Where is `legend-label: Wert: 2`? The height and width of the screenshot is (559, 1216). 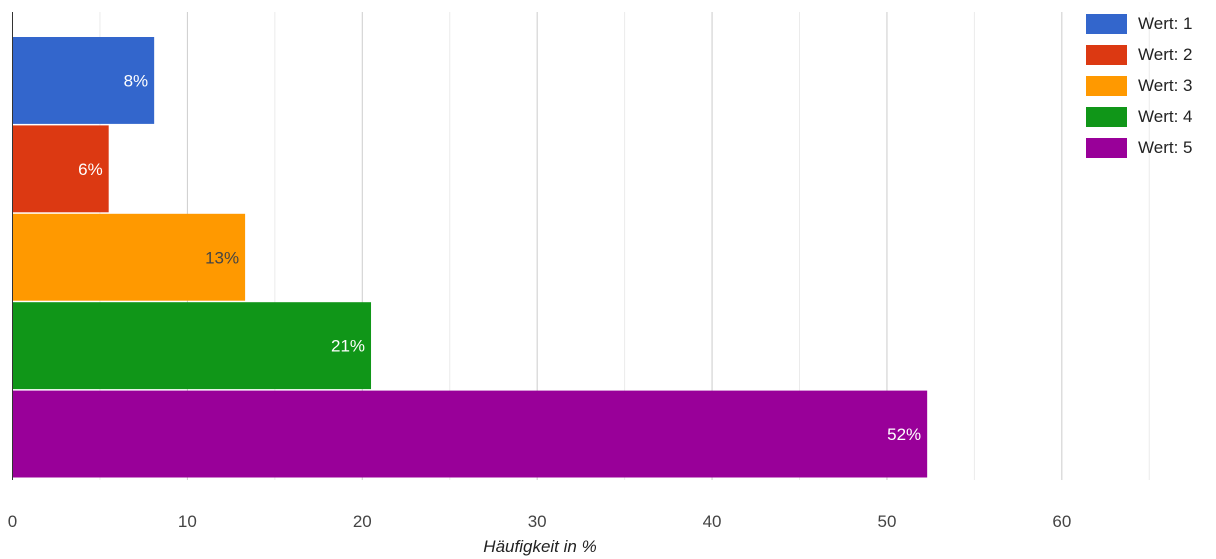
legend-label: Wert: 2 is located at coordinates (1165, 54).